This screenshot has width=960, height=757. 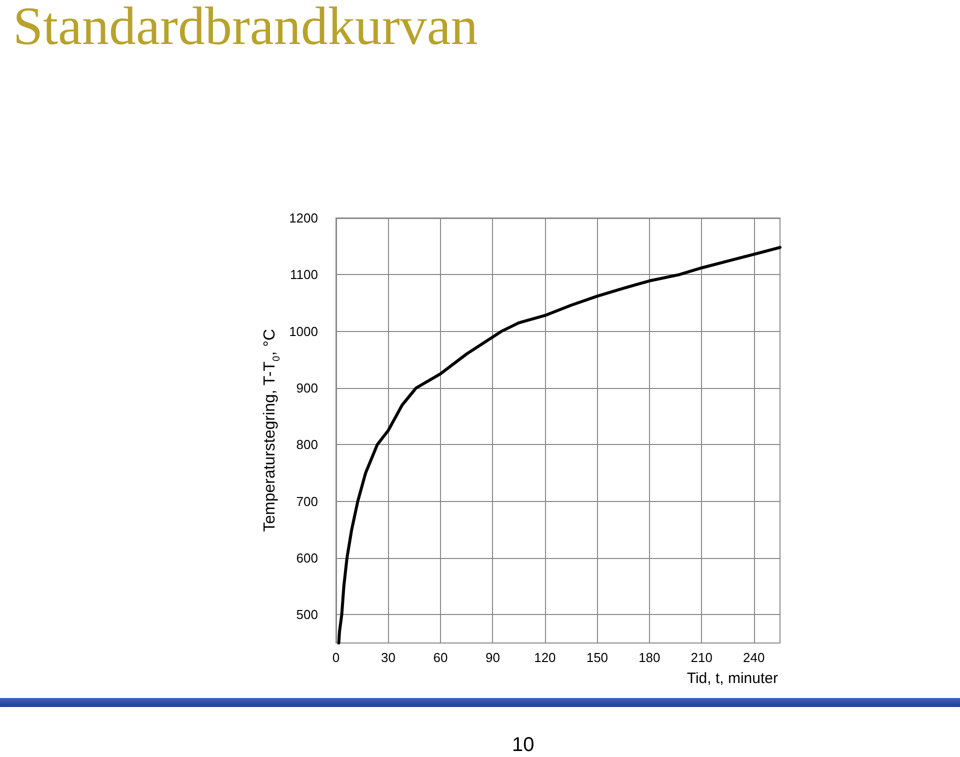 I want to click on y-tick-label: 1000, so click(x=303, y=331).